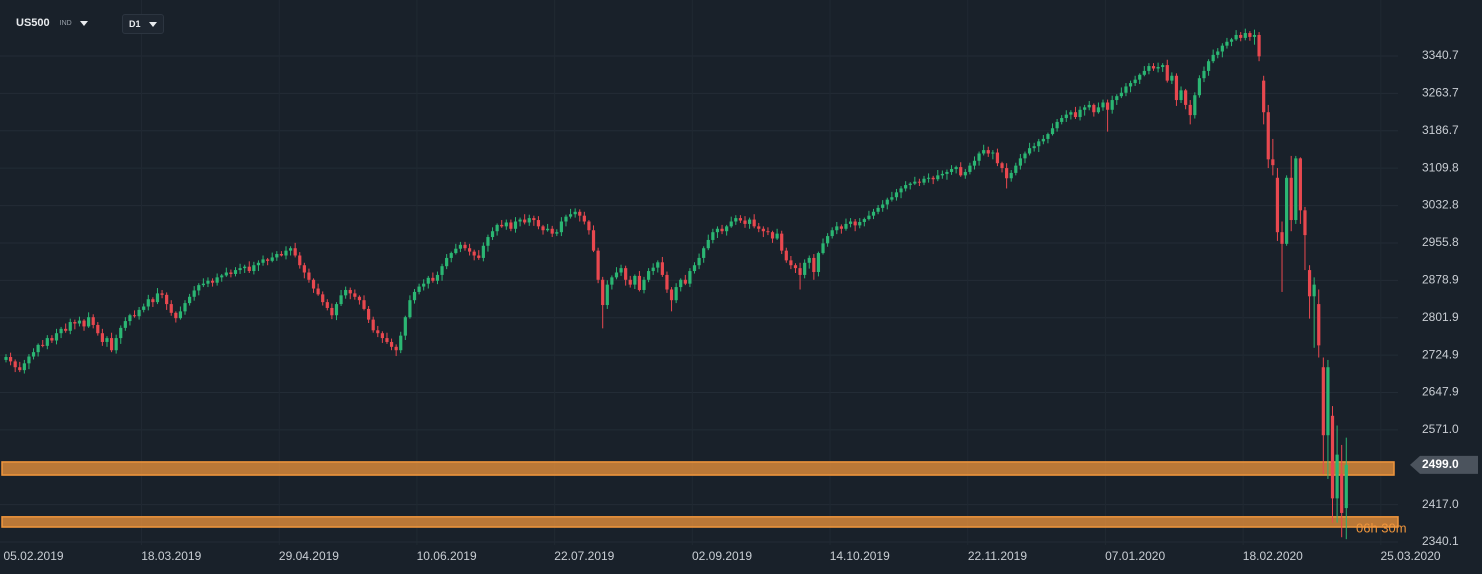 This screenshot has height=574, width=1482. What do you see at coordinates (1440, 429) in the screenshot?
I see `y-tick-label: 2571.0` at bounding box center [1440, 429].